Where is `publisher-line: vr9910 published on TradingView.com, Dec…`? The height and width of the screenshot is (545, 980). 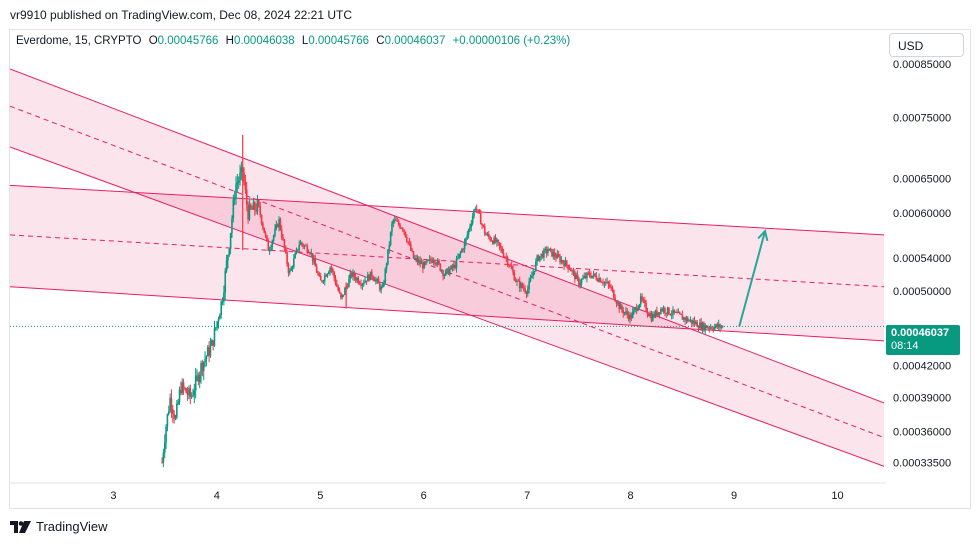 publisher-line: vr9910 published on TradingView.com, Dec… is located at coordinates (181, 15).